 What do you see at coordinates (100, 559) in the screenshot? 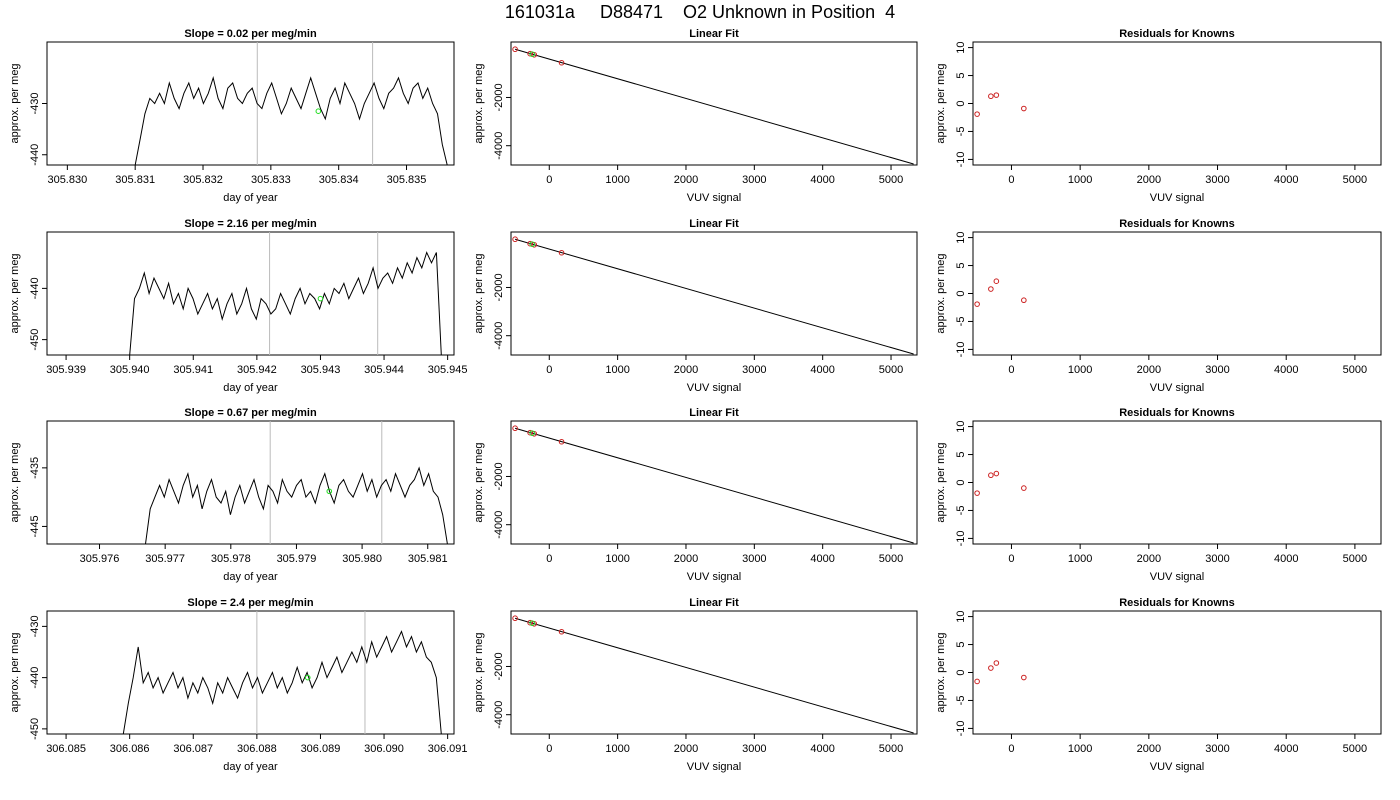
I see `x-tick-label: 305.976` at bounding box center [100, 559].